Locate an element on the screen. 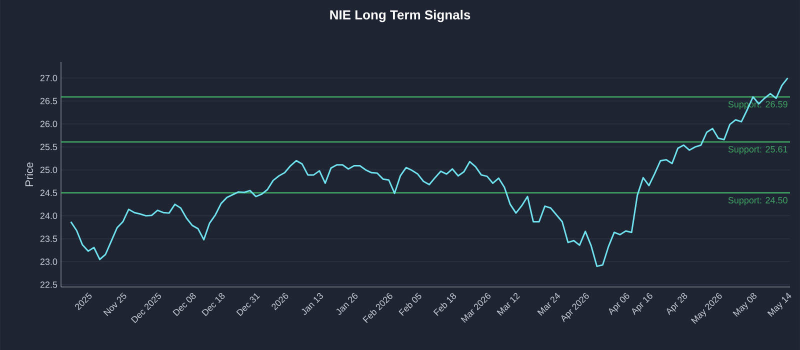 This screenshot has width=800, height=350. x-tick-label: Dec 08 is located at coordinates (184, 304).